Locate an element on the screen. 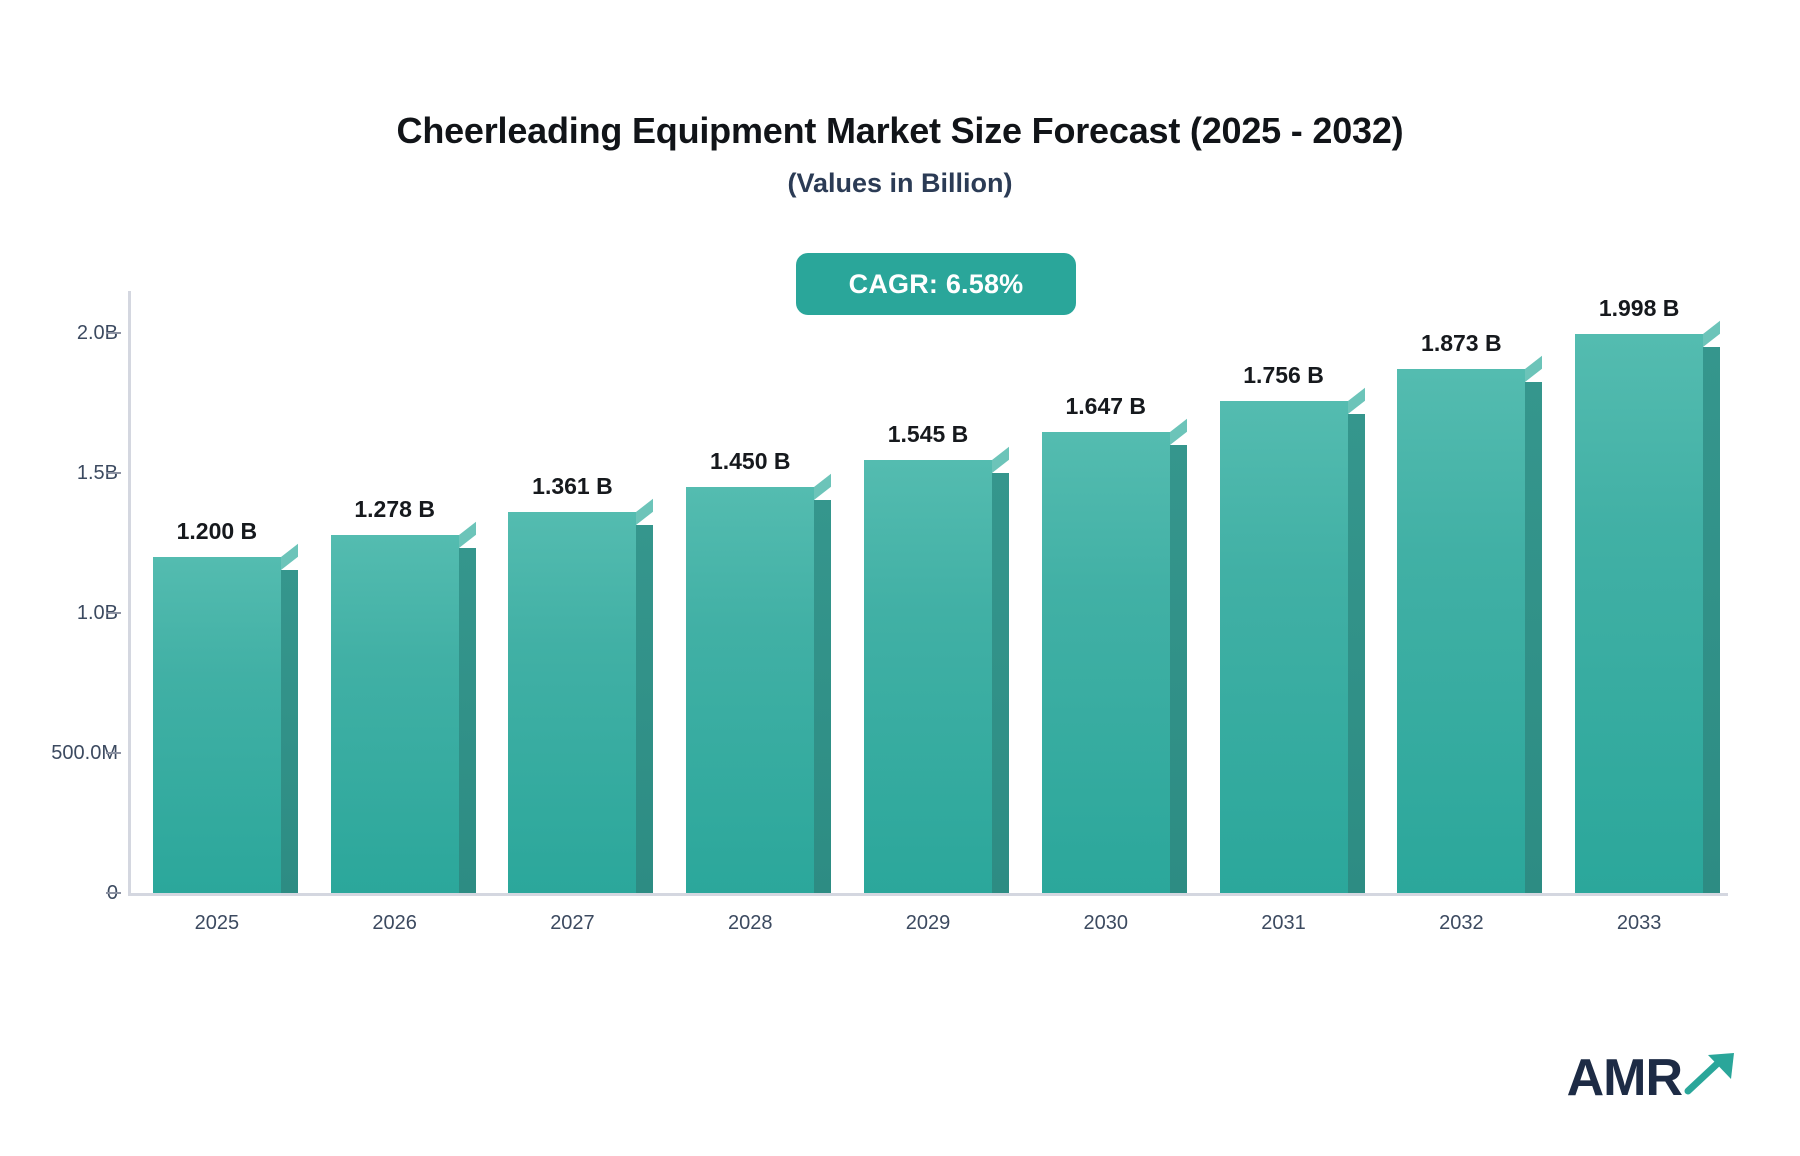  x-axis-tick-label: 2031 is located at coordinates (1283, 923).